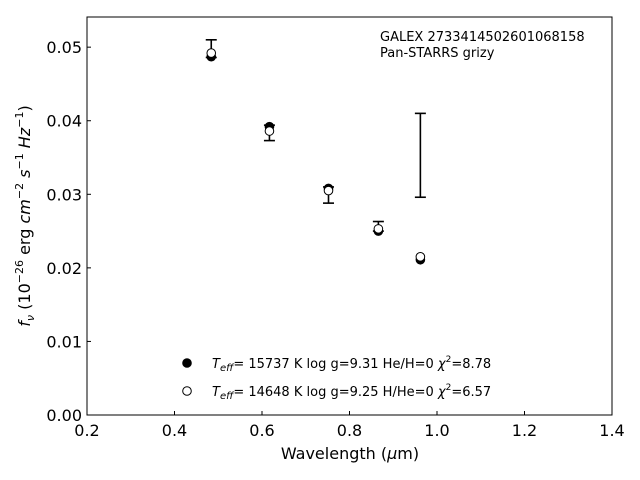  What do you see at coordinates (187, 363) in the screenshot?
I see `legend-marker-filled` at bounding box center [187, 363].